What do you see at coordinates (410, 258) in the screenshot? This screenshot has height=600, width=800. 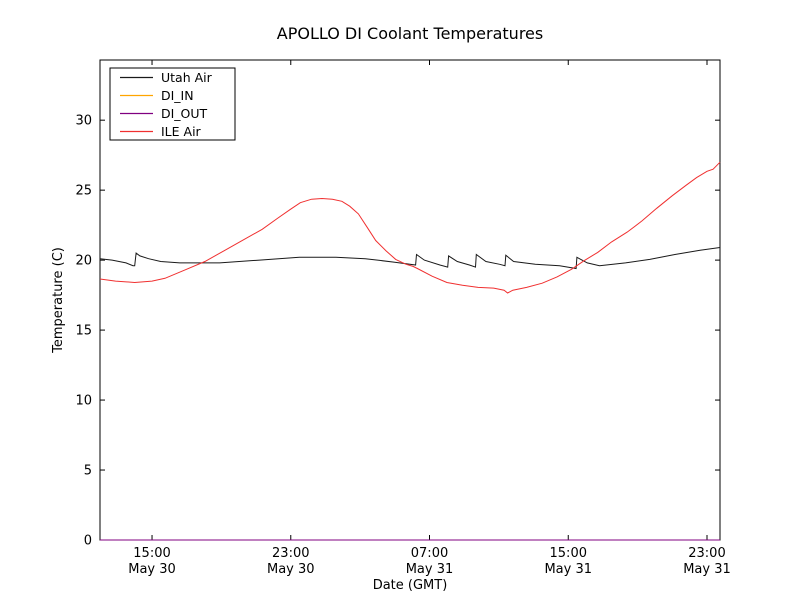 I see `series-line-utah-air` at bounding box center [410, 258].